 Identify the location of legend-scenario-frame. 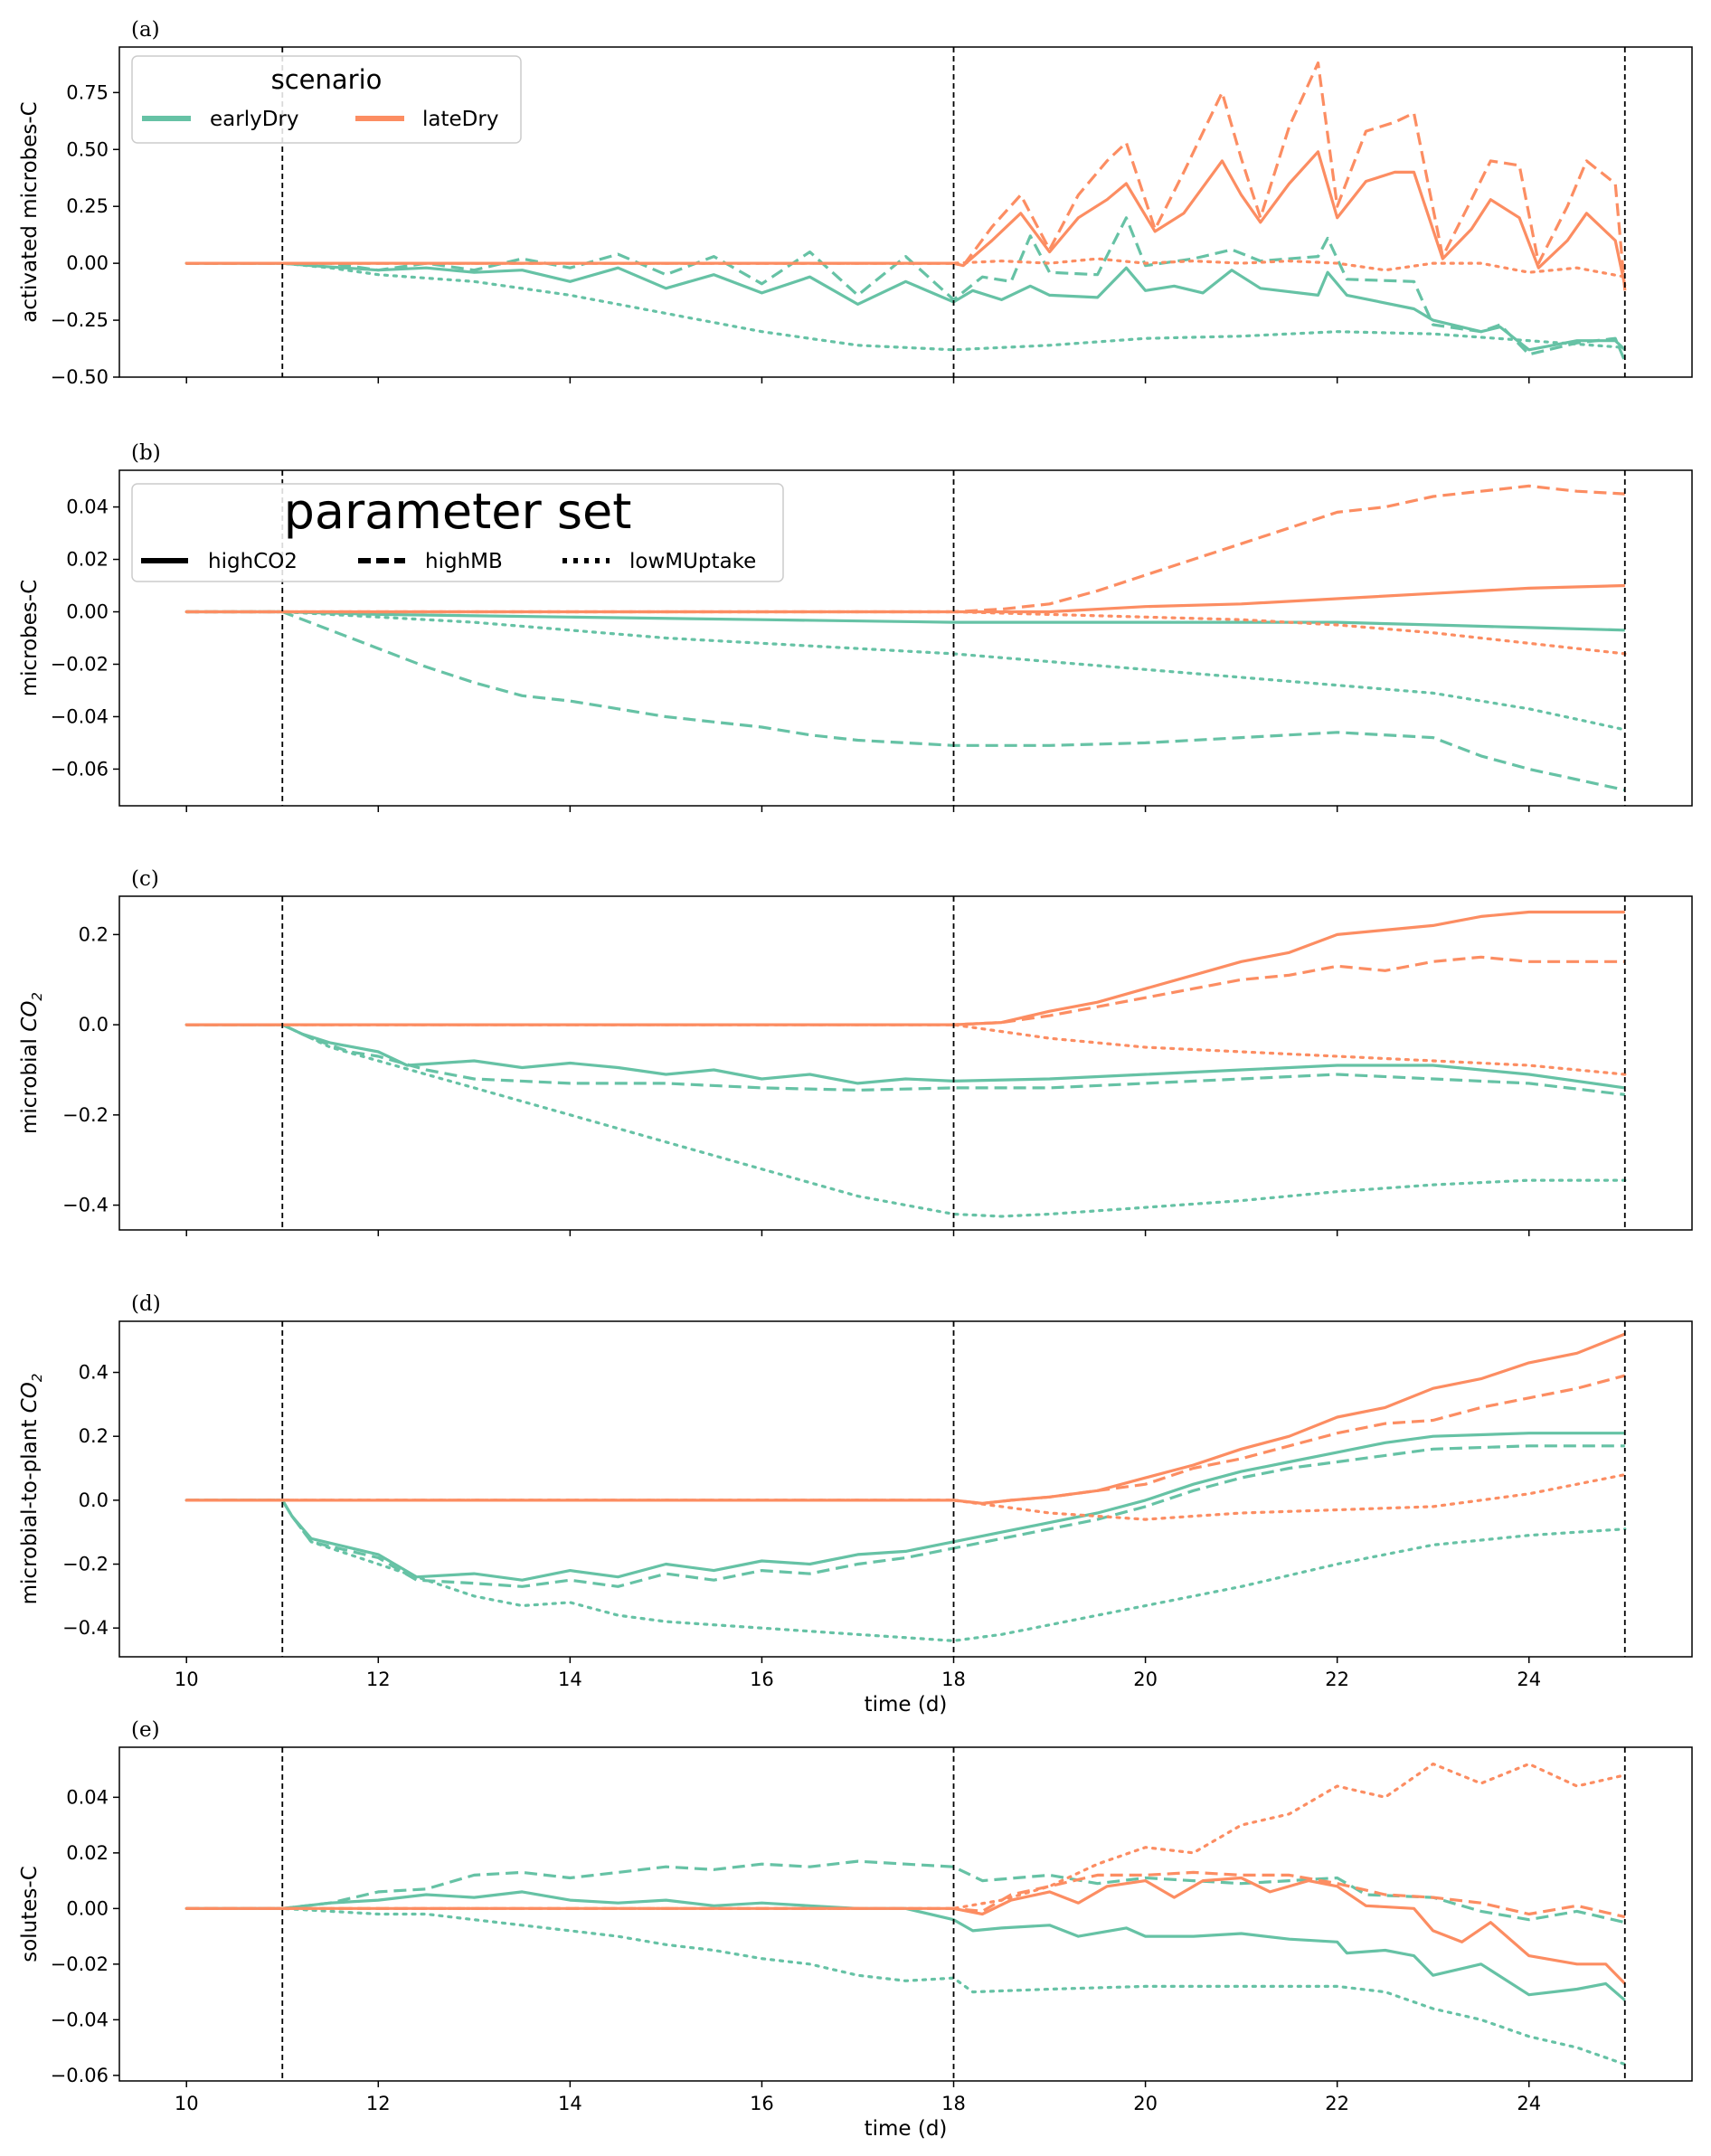
(326, 99).